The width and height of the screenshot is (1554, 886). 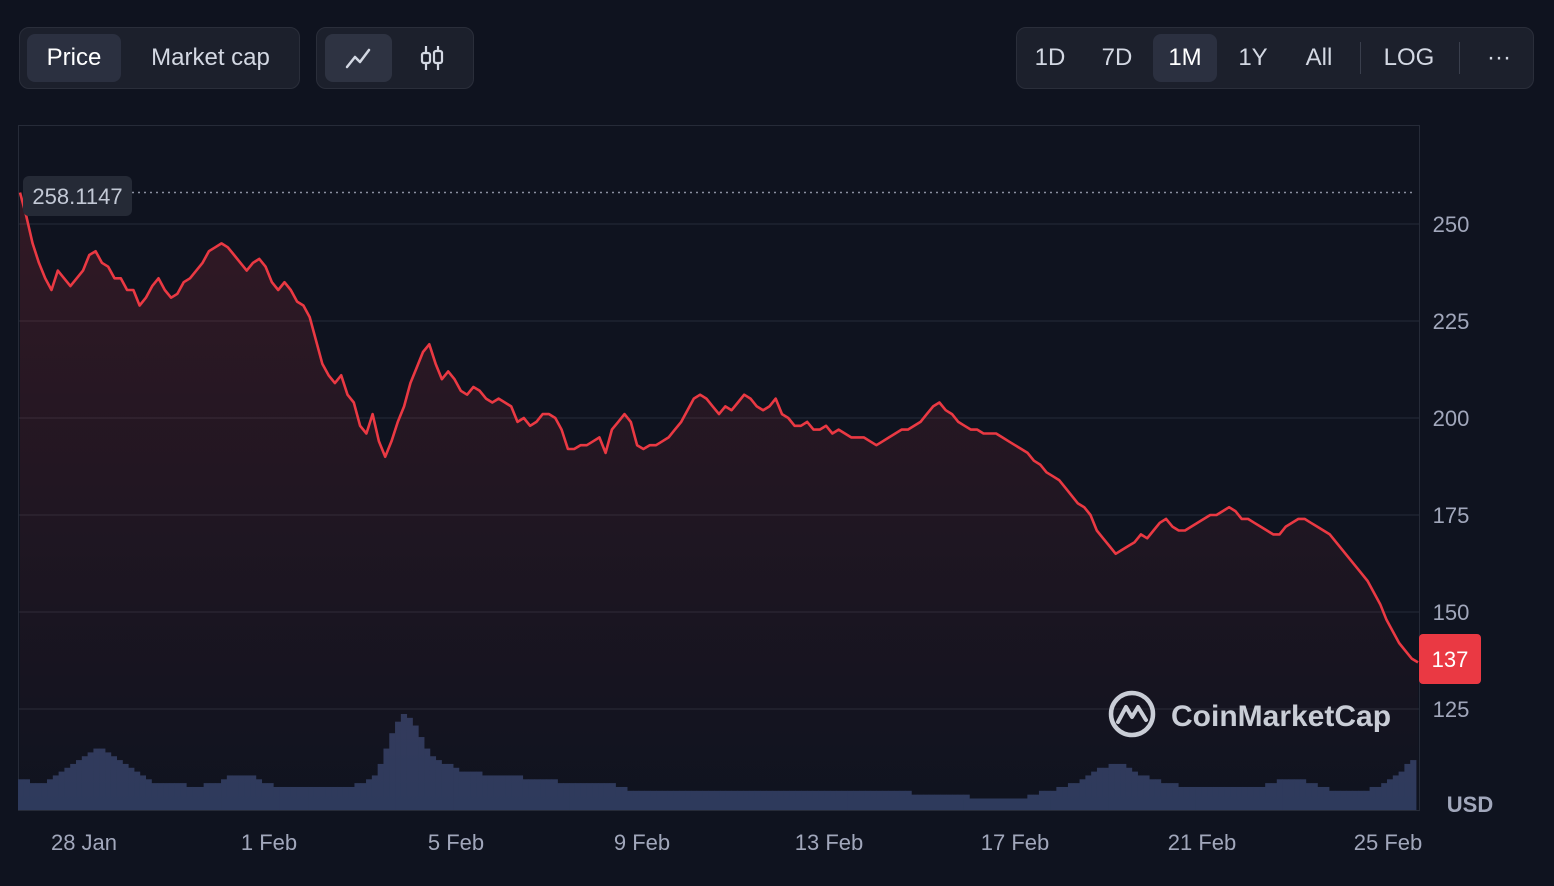 I want to click on line-chart-icon, so click(x=358, y=58).